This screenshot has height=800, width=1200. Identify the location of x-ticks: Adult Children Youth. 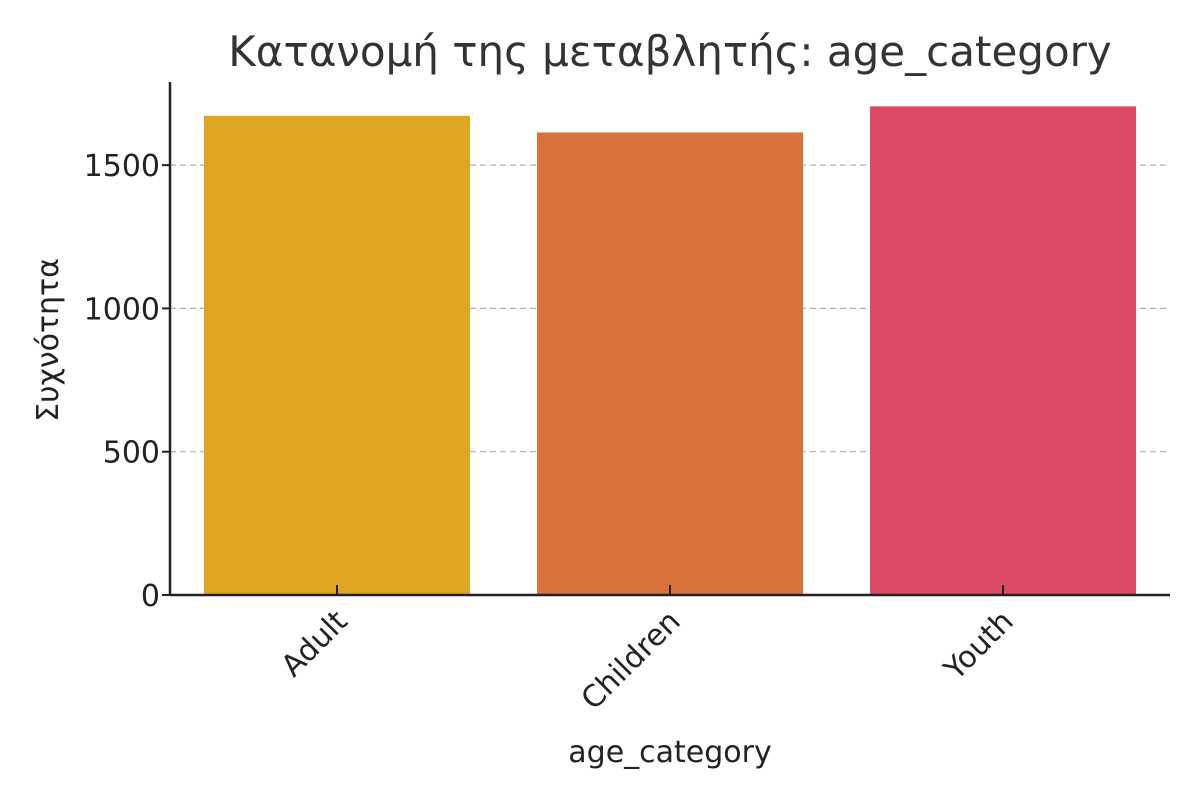
(648, 651).